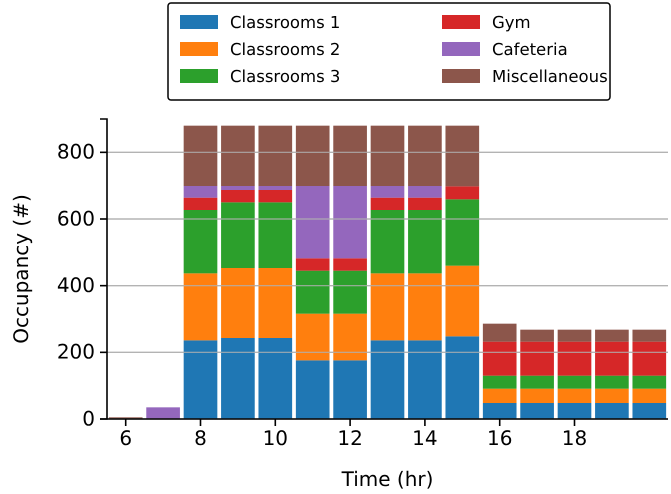 This screenshot has height=494, width=671. Describe the element at coordinates (530, 49) in the screenshot. I see `legend-label: Cafeteria` at that location.